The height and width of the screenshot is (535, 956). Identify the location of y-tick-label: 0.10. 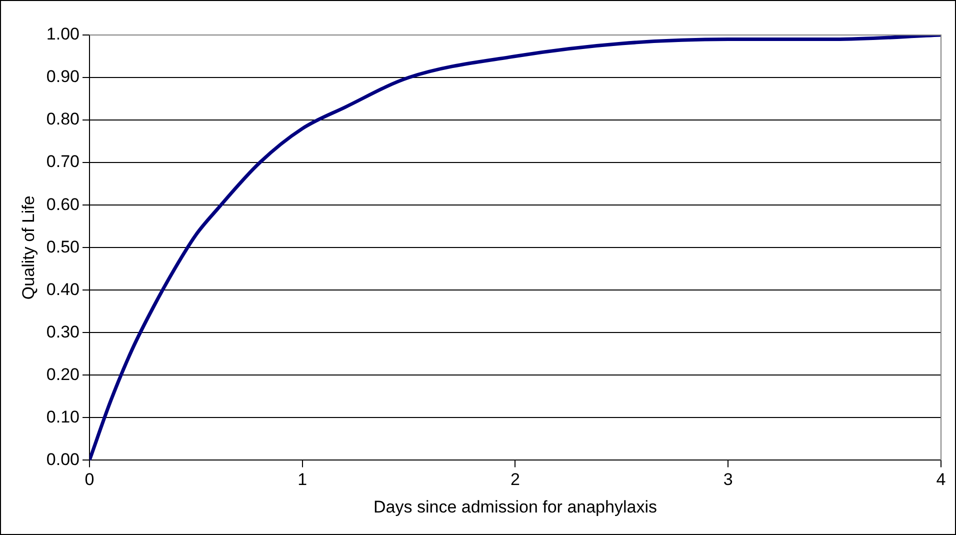
(63, 416).